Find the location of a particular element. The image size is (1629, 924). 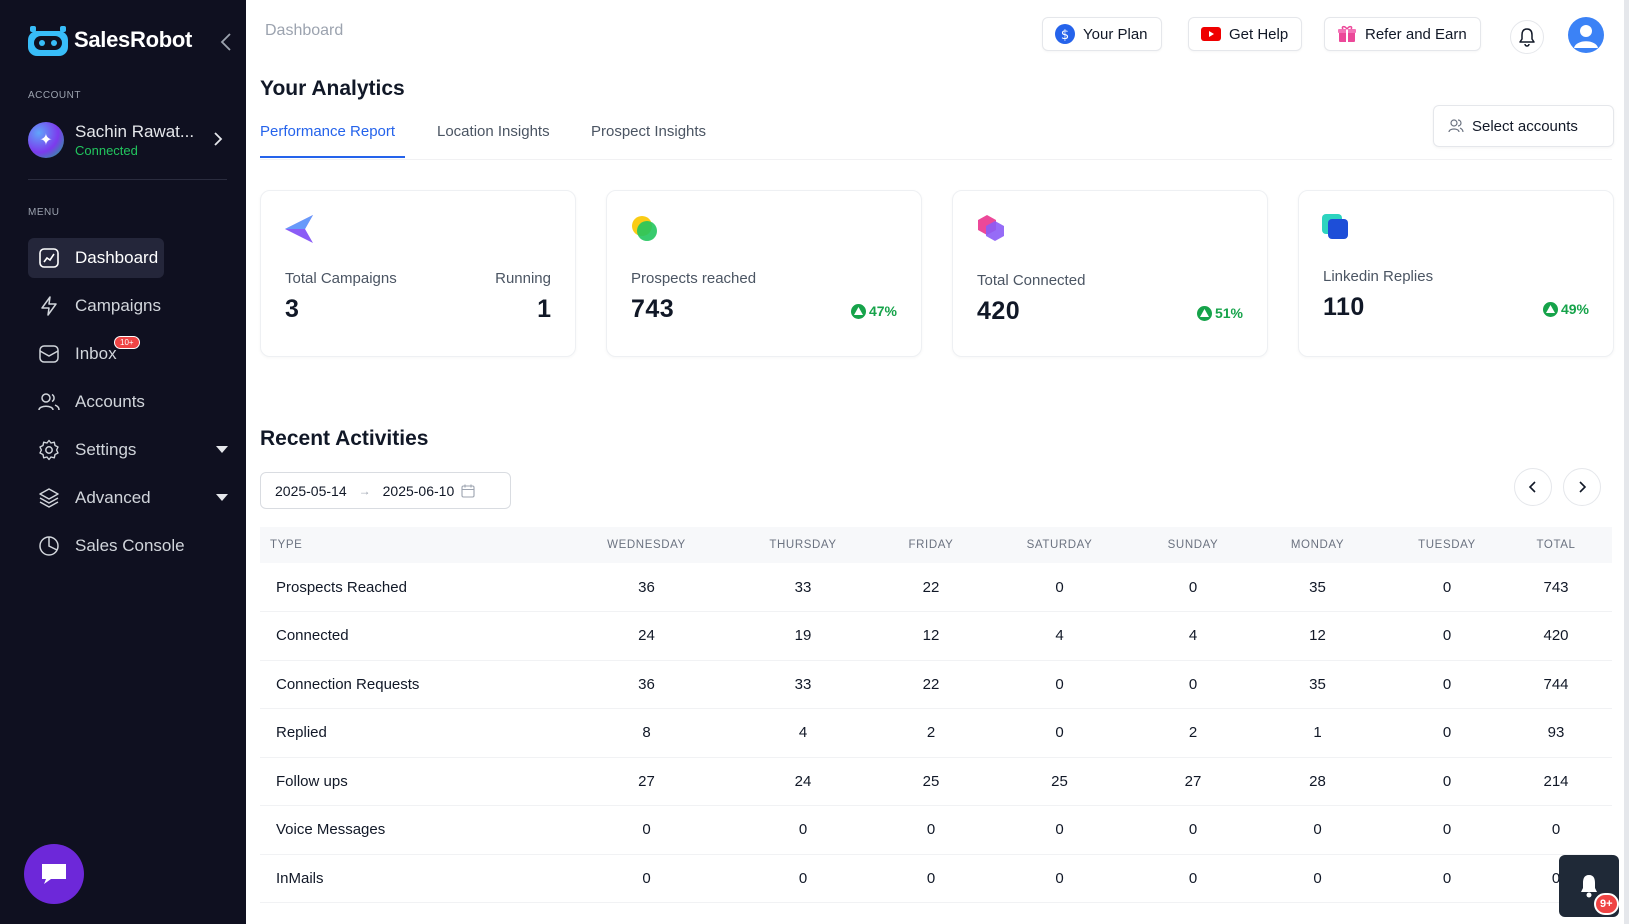

sidebar-item-campaigns: Campaigns is located at coordinates (128, 306).